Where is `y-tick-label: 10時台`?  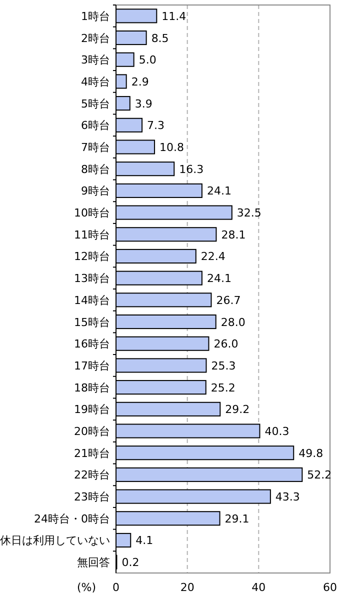
y-tick-label: 10時台 is located at coordinates (92, 213).